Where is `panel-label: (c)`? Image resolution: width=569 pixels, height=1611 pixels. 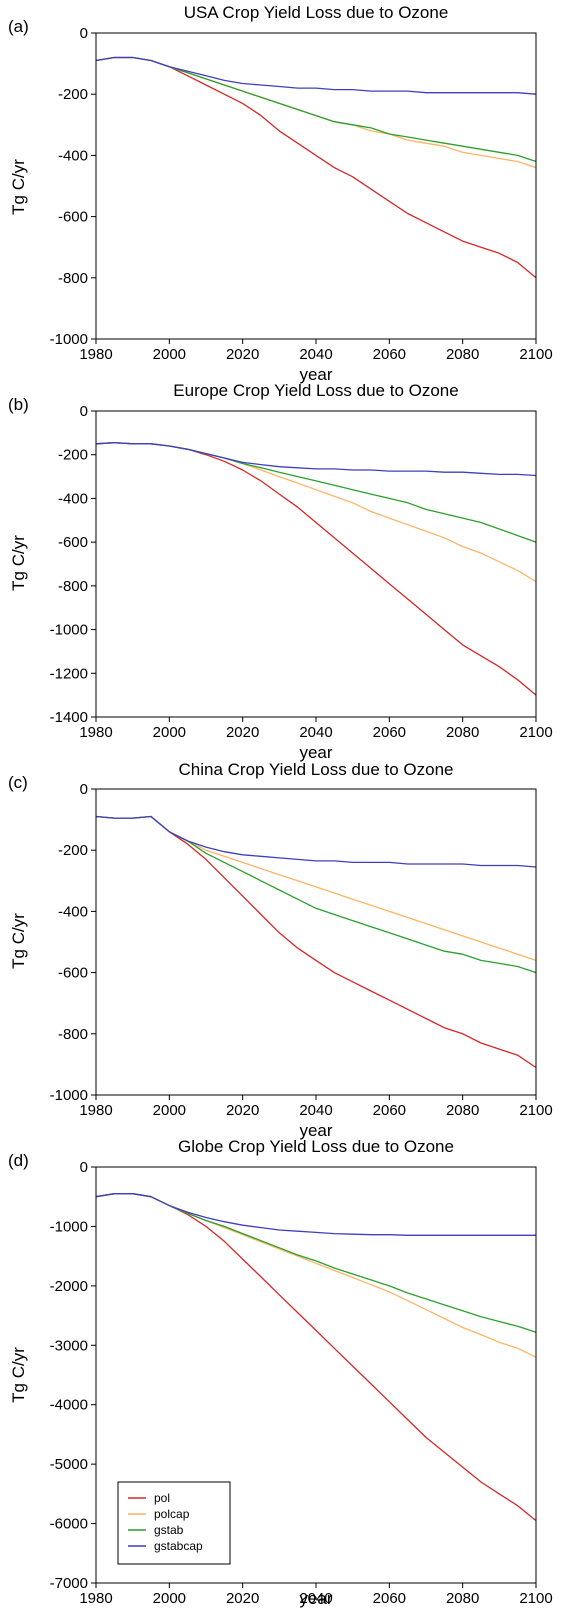 panel-label: (c) is located at coordinates (18, 782).